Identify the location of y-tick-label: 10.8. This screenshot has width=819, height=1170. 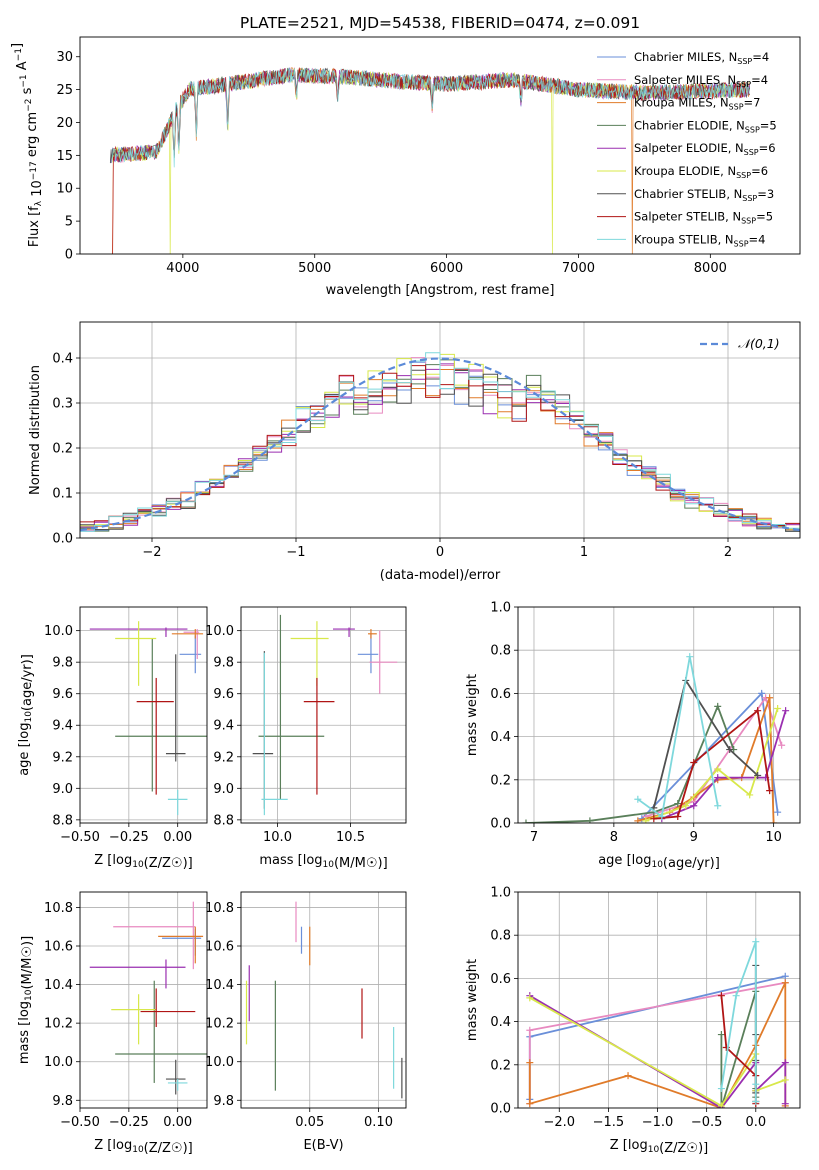
(219, 908).